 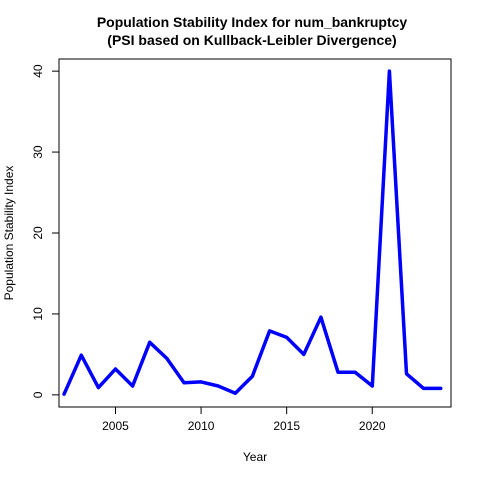 I want to click on x-tick-label: 2020, so click(x=372, y=426).